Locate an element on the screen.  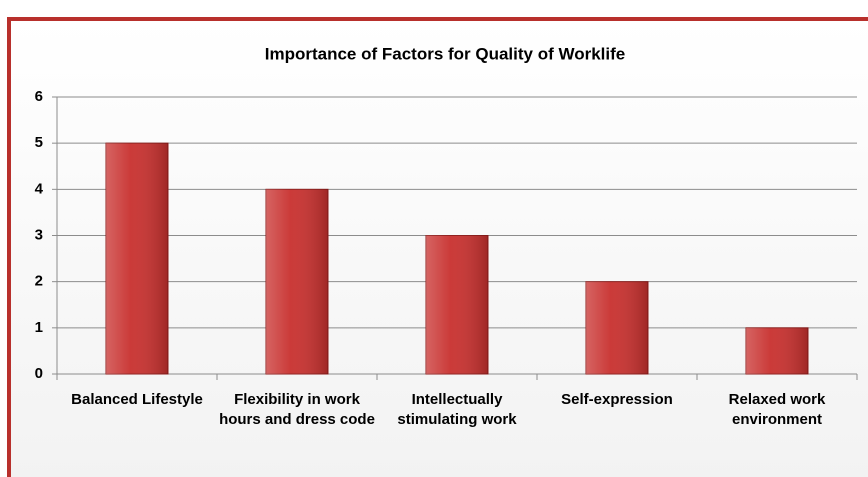
y-tick-label: 1 is located at coordinates (39, 327).